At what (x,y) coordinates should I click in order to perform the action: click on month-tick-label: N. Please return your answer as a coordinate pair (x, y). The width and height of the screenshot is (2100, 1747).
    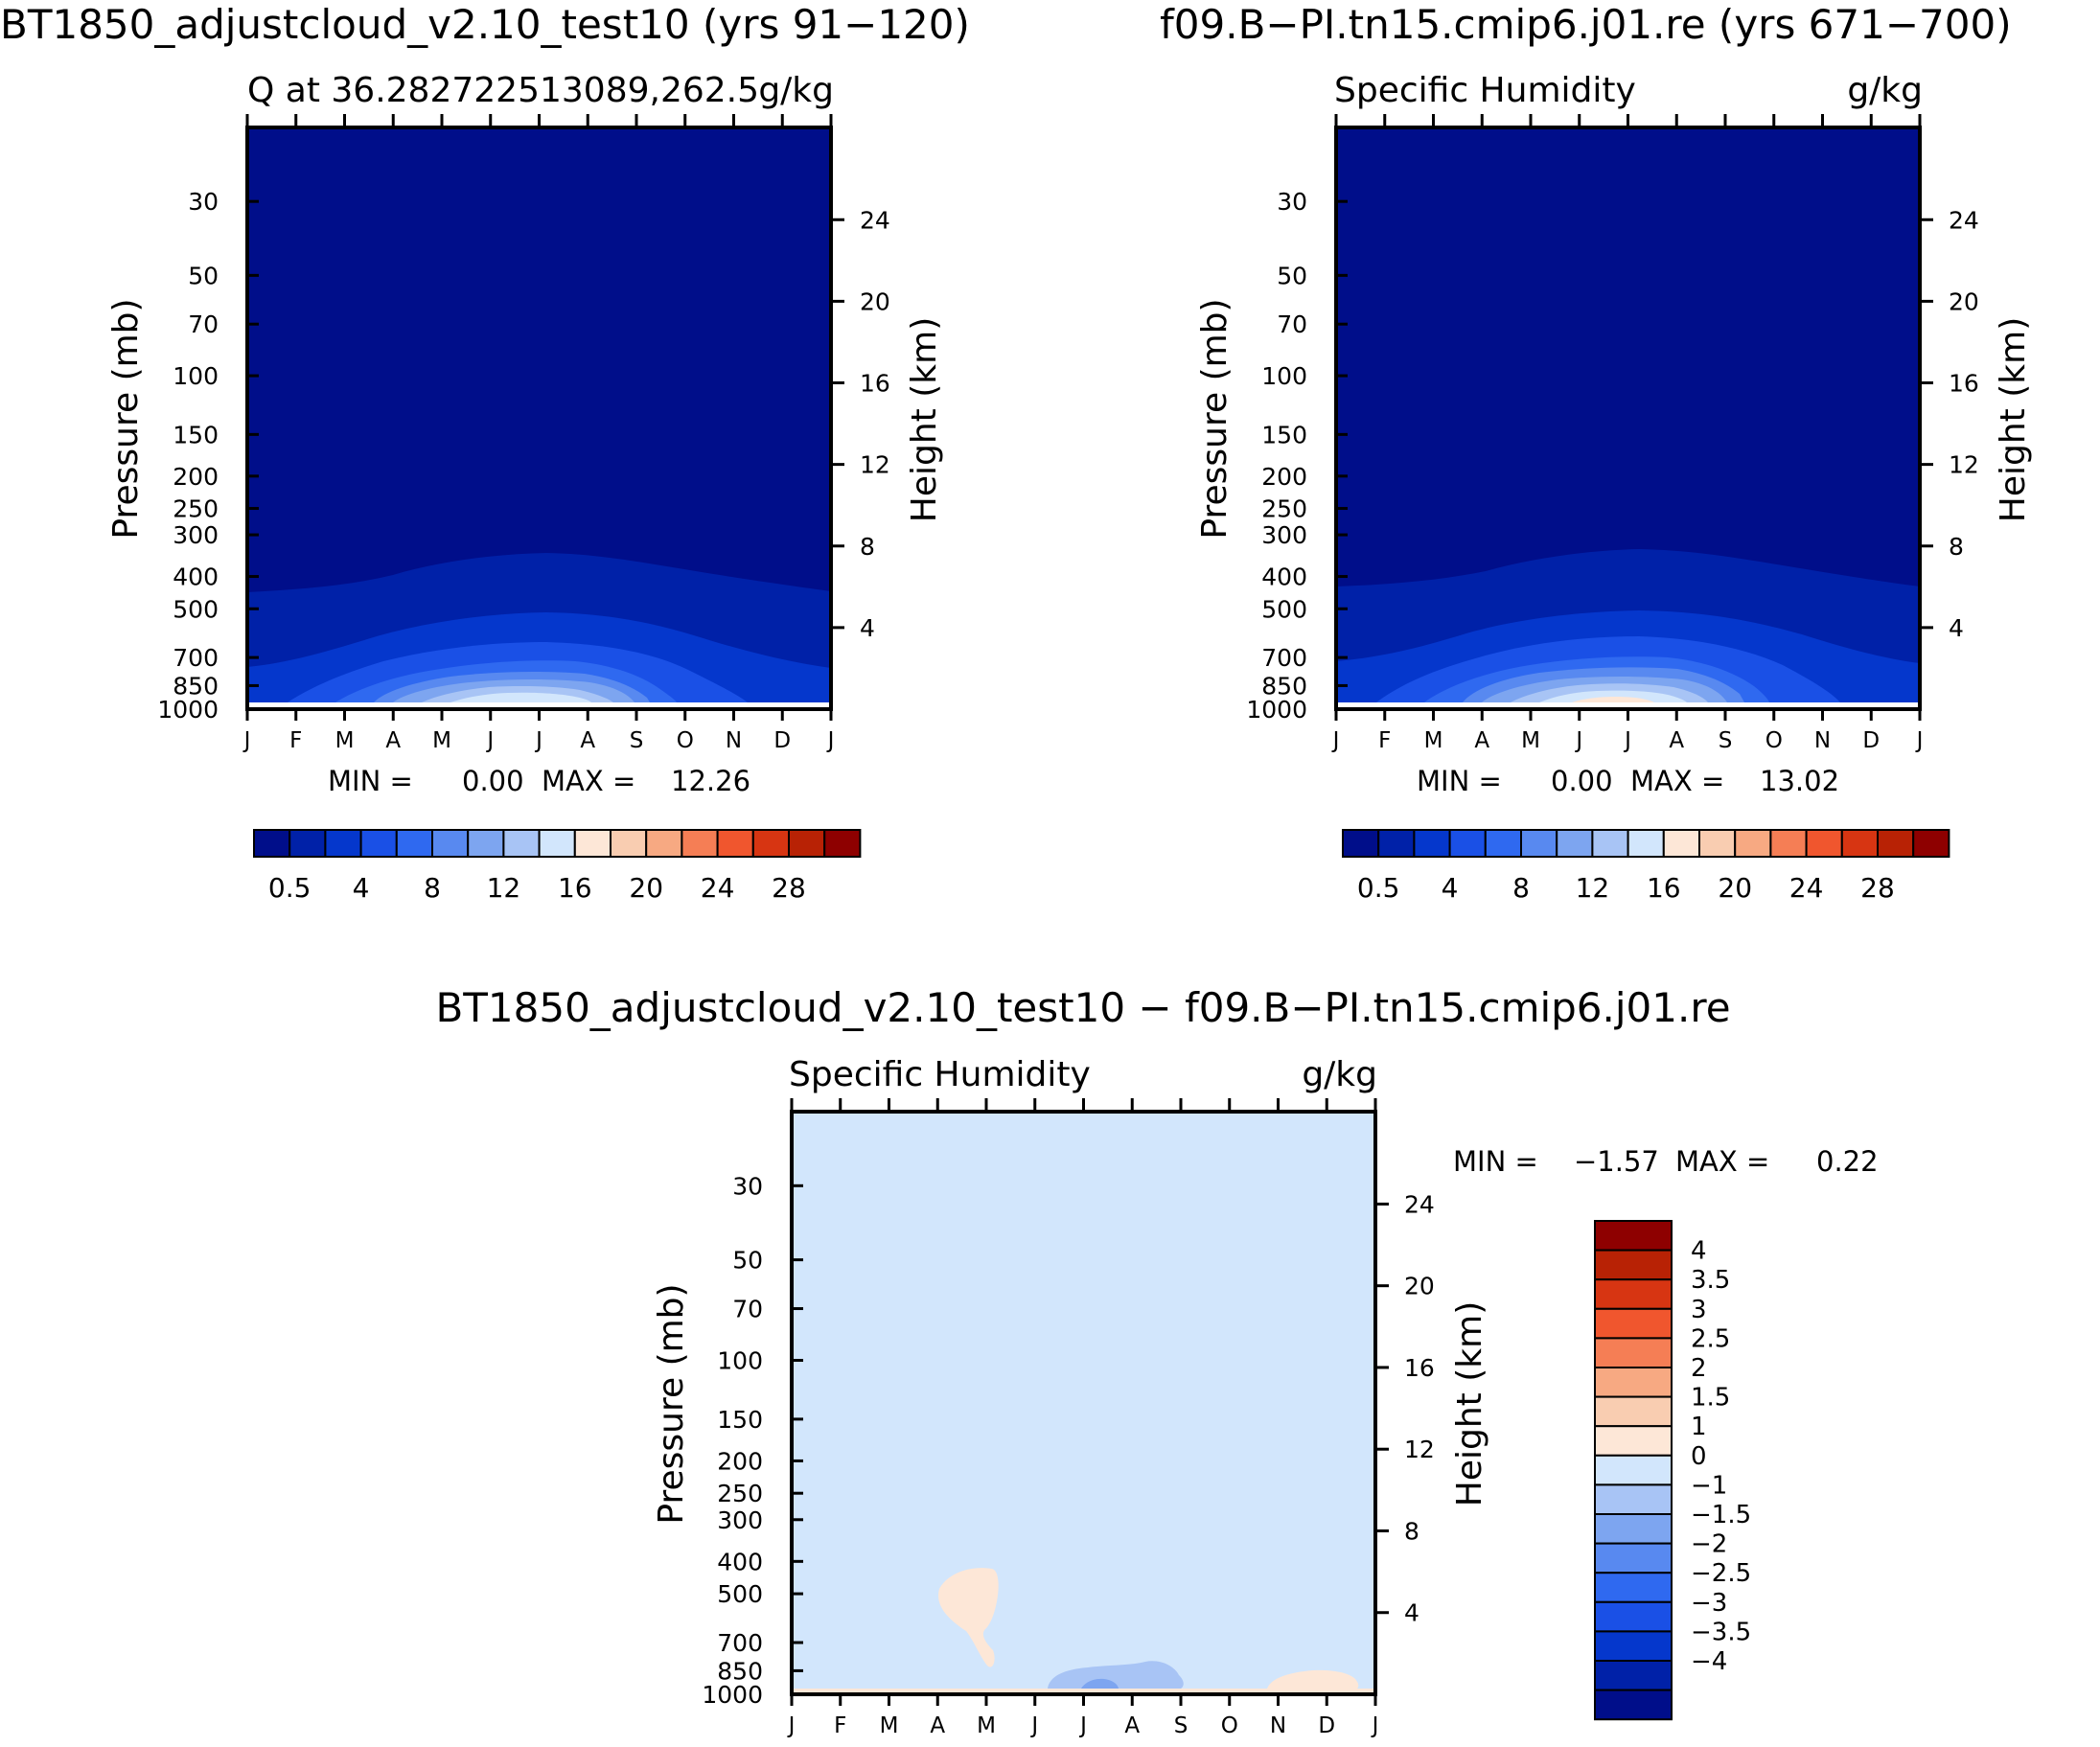
    Looking at the image, I should click on (1822, 740).